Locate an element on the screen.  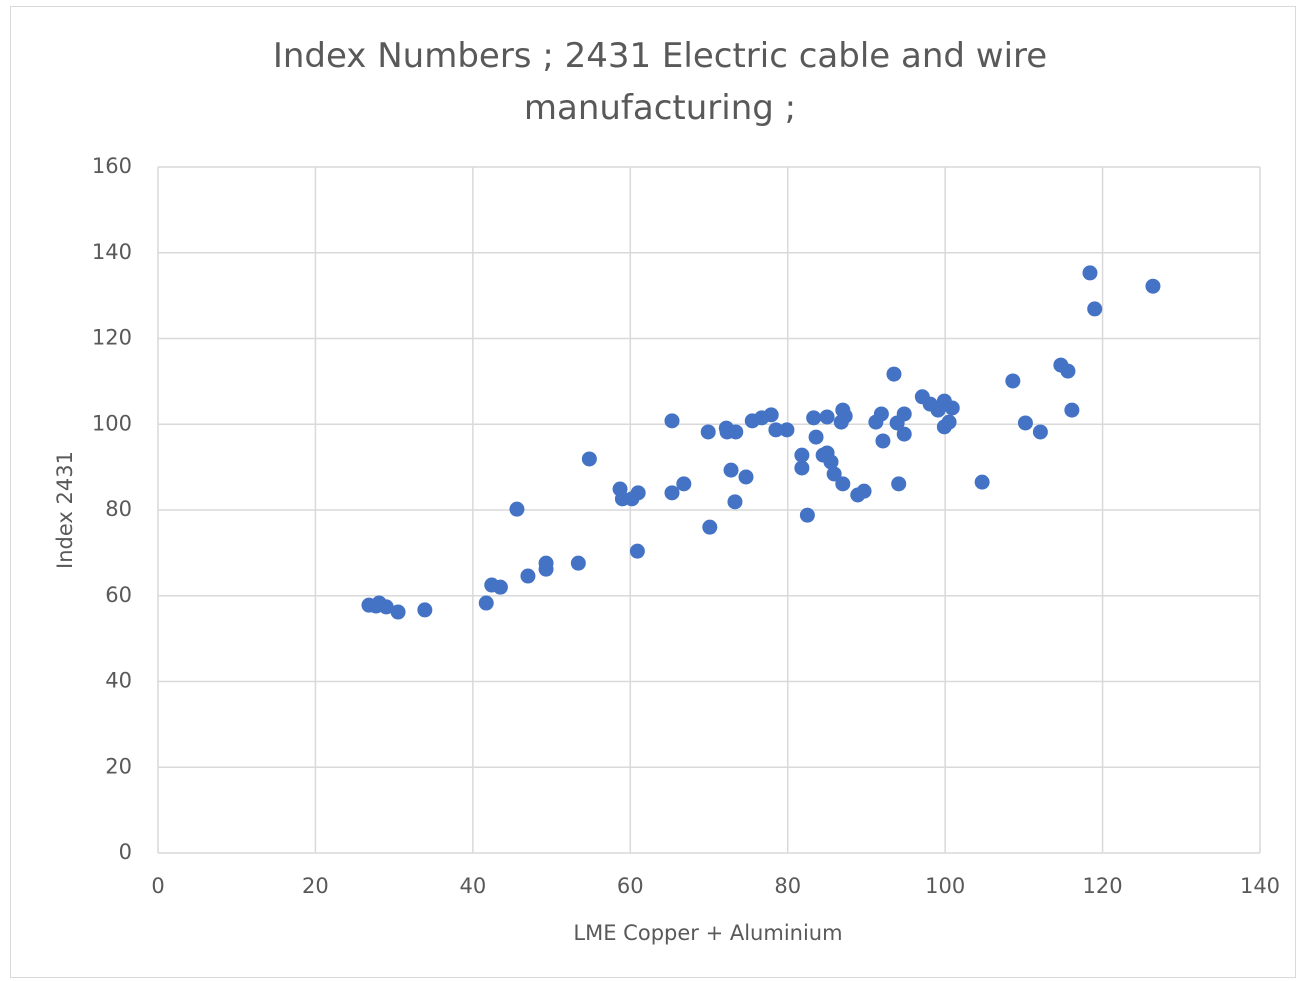
x-tick-label: 140 is located at coordinates (1260, 886).